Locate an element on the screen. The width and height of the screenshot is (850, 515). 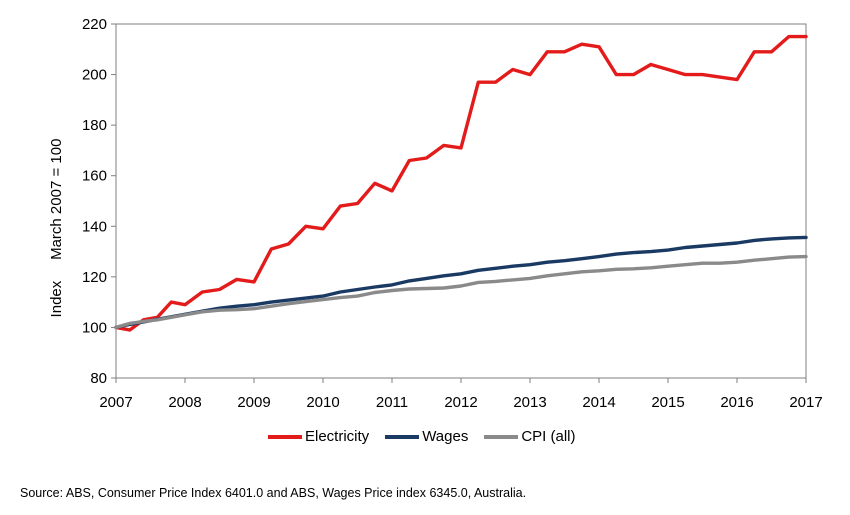
x-tick-label: 2016 is located at coordinates (736, 402).